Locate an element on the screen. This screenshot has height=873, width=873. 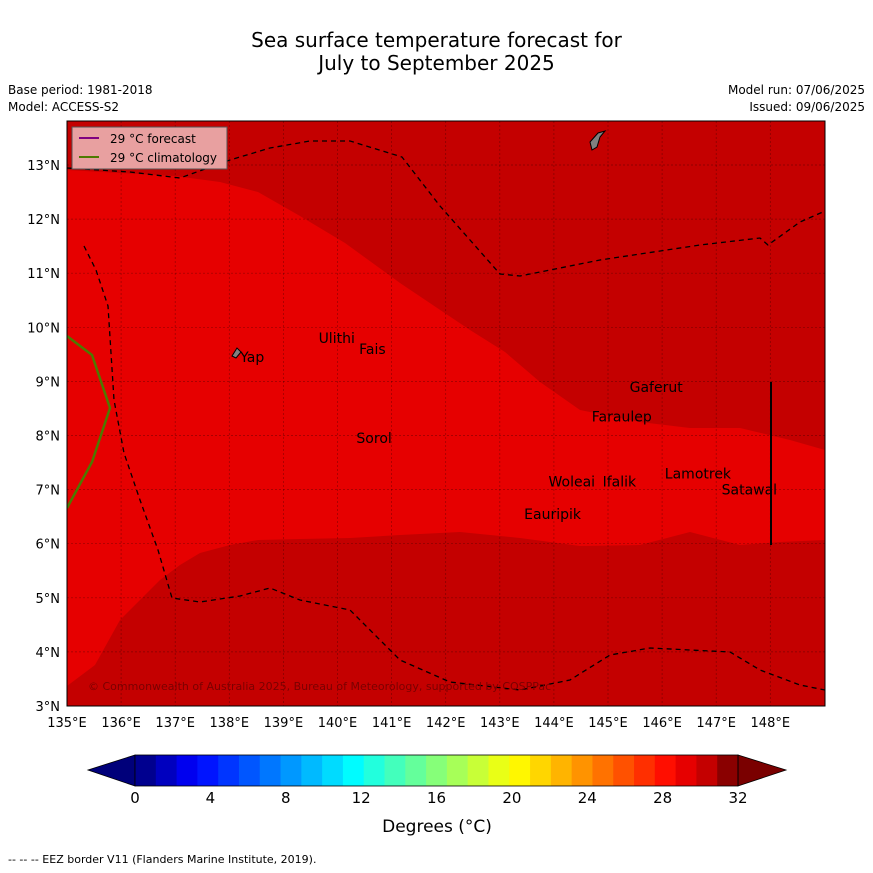
place-label: Fais is located at coordinates (372, 350).